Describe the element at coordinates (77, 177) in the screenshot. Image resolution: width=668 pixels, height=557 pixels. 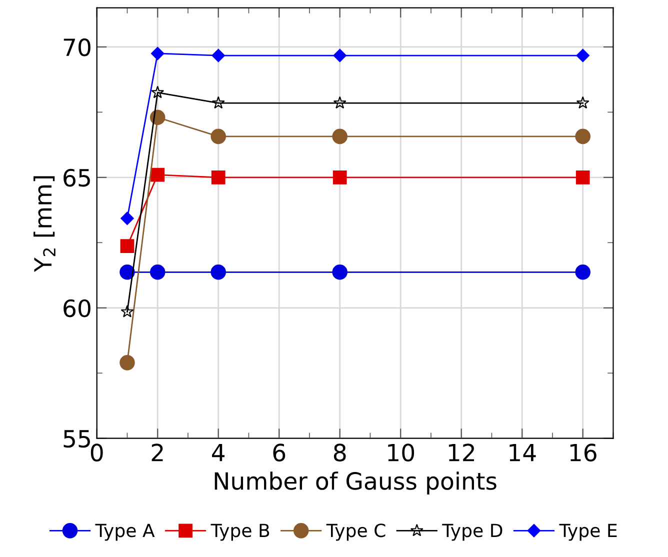
I see `y-tick-label: 65` at that location.